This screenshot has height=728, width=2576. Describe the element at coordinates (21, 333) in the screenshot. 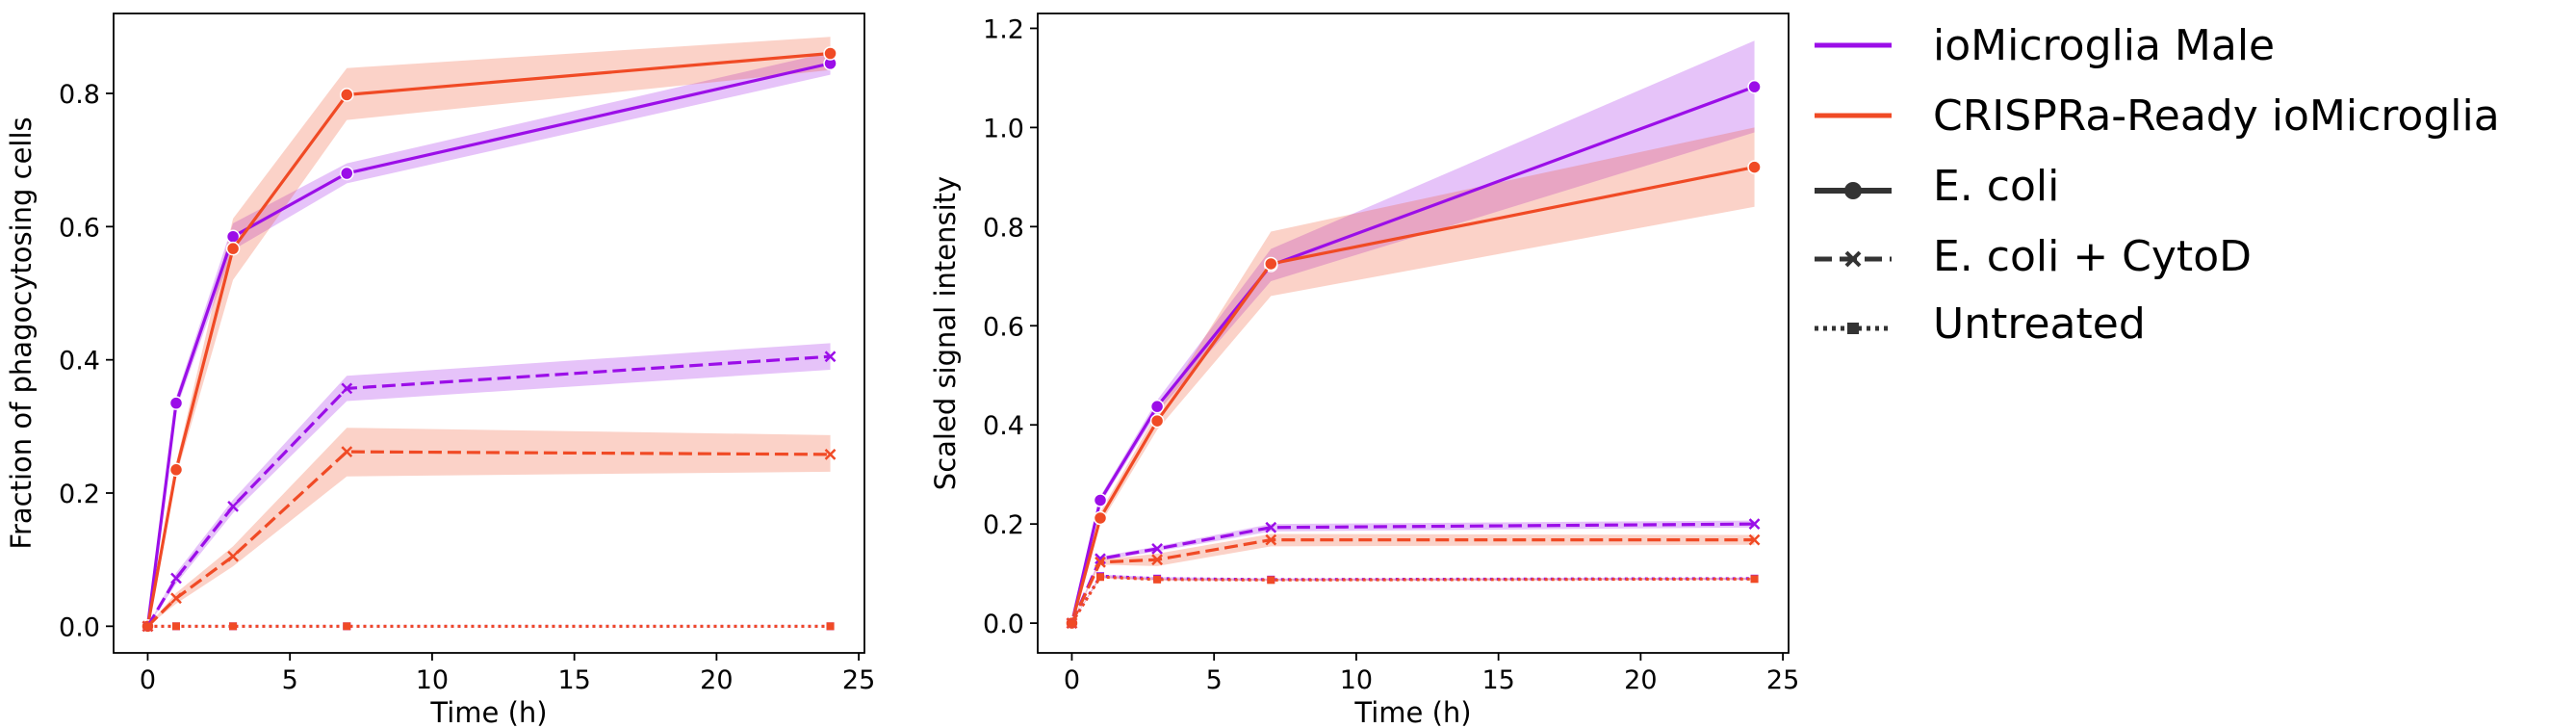

I see `y-axis-label: Fraction of phagocytosing cells` at that location.